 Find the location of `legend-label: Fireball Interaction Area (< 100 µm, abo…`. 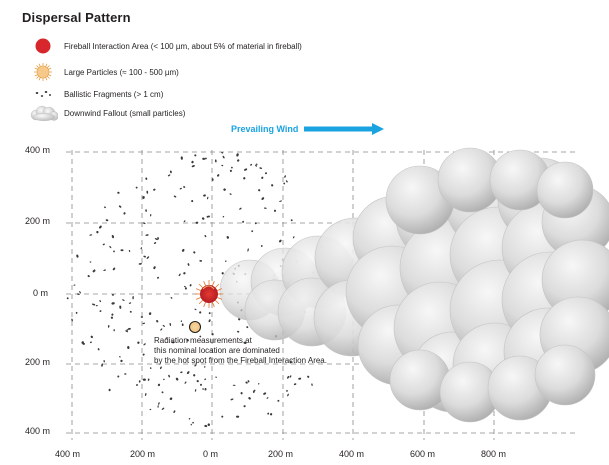

legend-label: Fireball Interaction Area (< 100 µm, abo… is located at coordinates (183, 46).